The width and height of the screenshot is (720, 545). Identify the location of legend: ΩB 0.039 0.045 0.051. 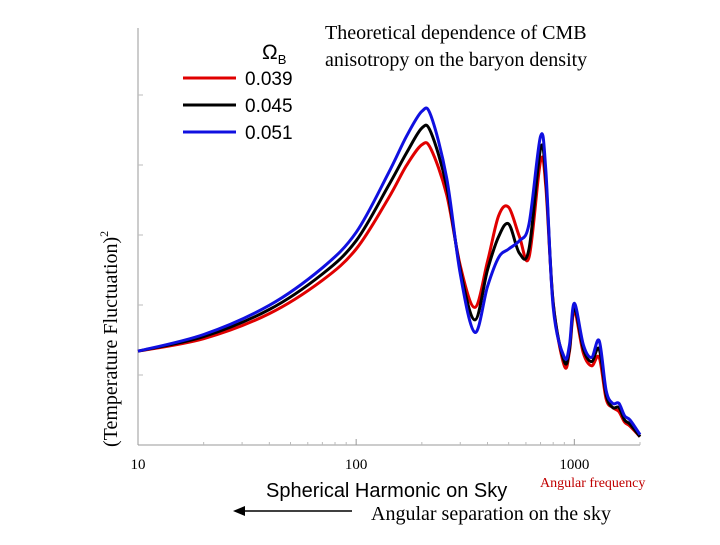
(238, 92).